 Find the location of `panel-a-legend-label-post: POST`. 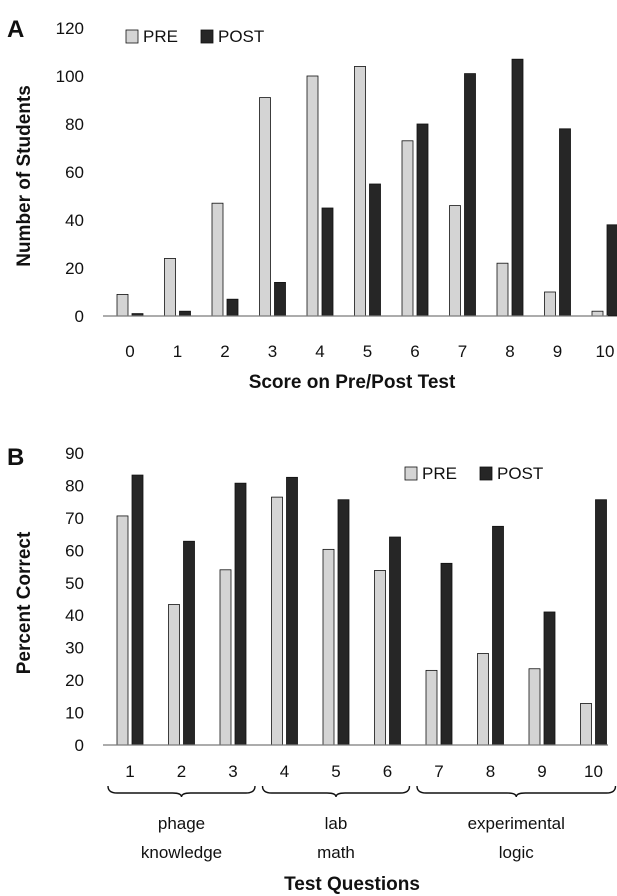

panel-a-legend-label-post: POST is located at coordinates (241, 36).